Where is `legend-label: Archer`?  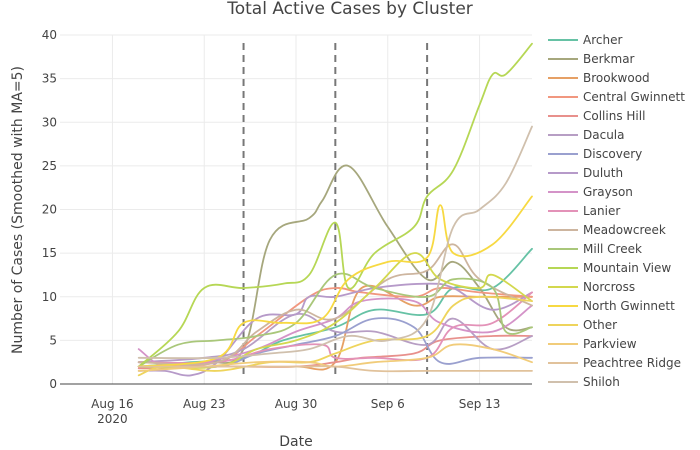 legend-label: Archer is located at coordinates (602, 40).